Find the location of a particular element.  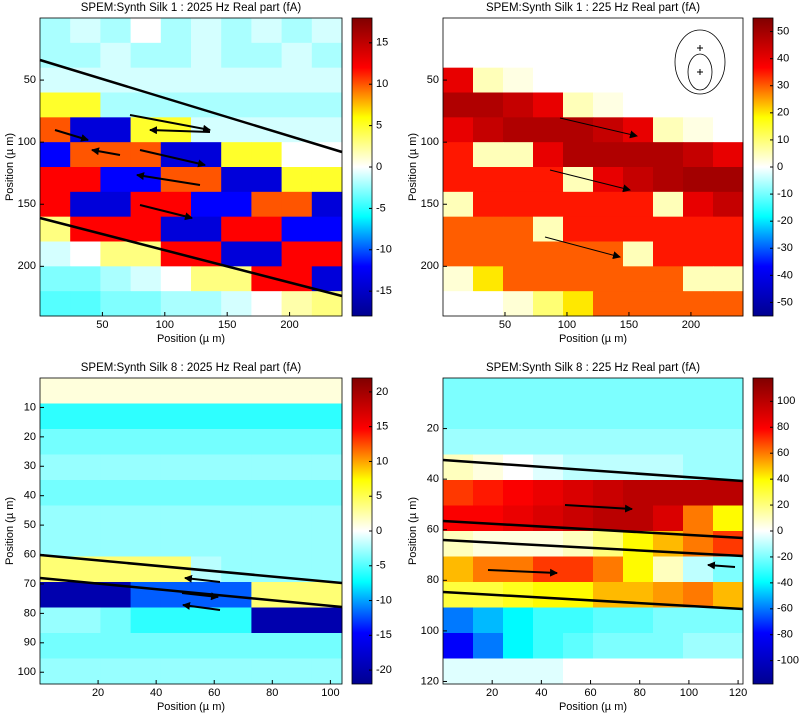

colorbar-tick-label: -60 is located at coordinates (785, 609).